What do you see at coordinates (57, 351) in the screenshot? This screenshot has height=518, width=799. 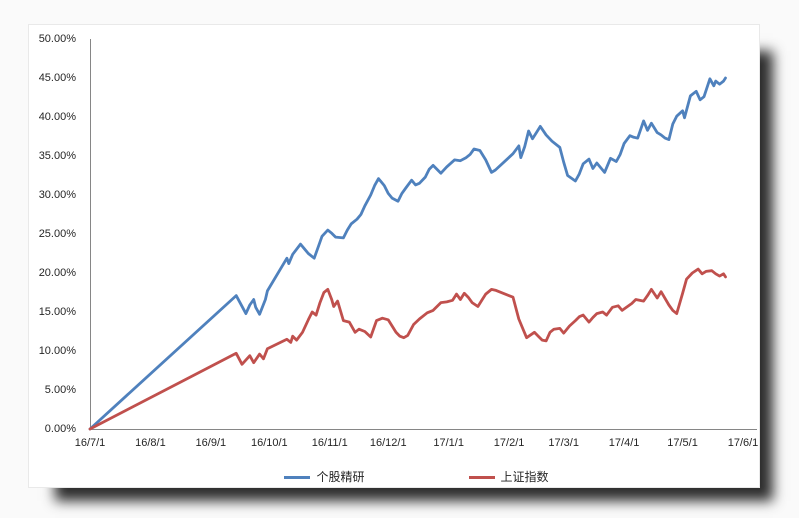 I see `y-tick-label: 10.00%` at bounding box center [57, 351].